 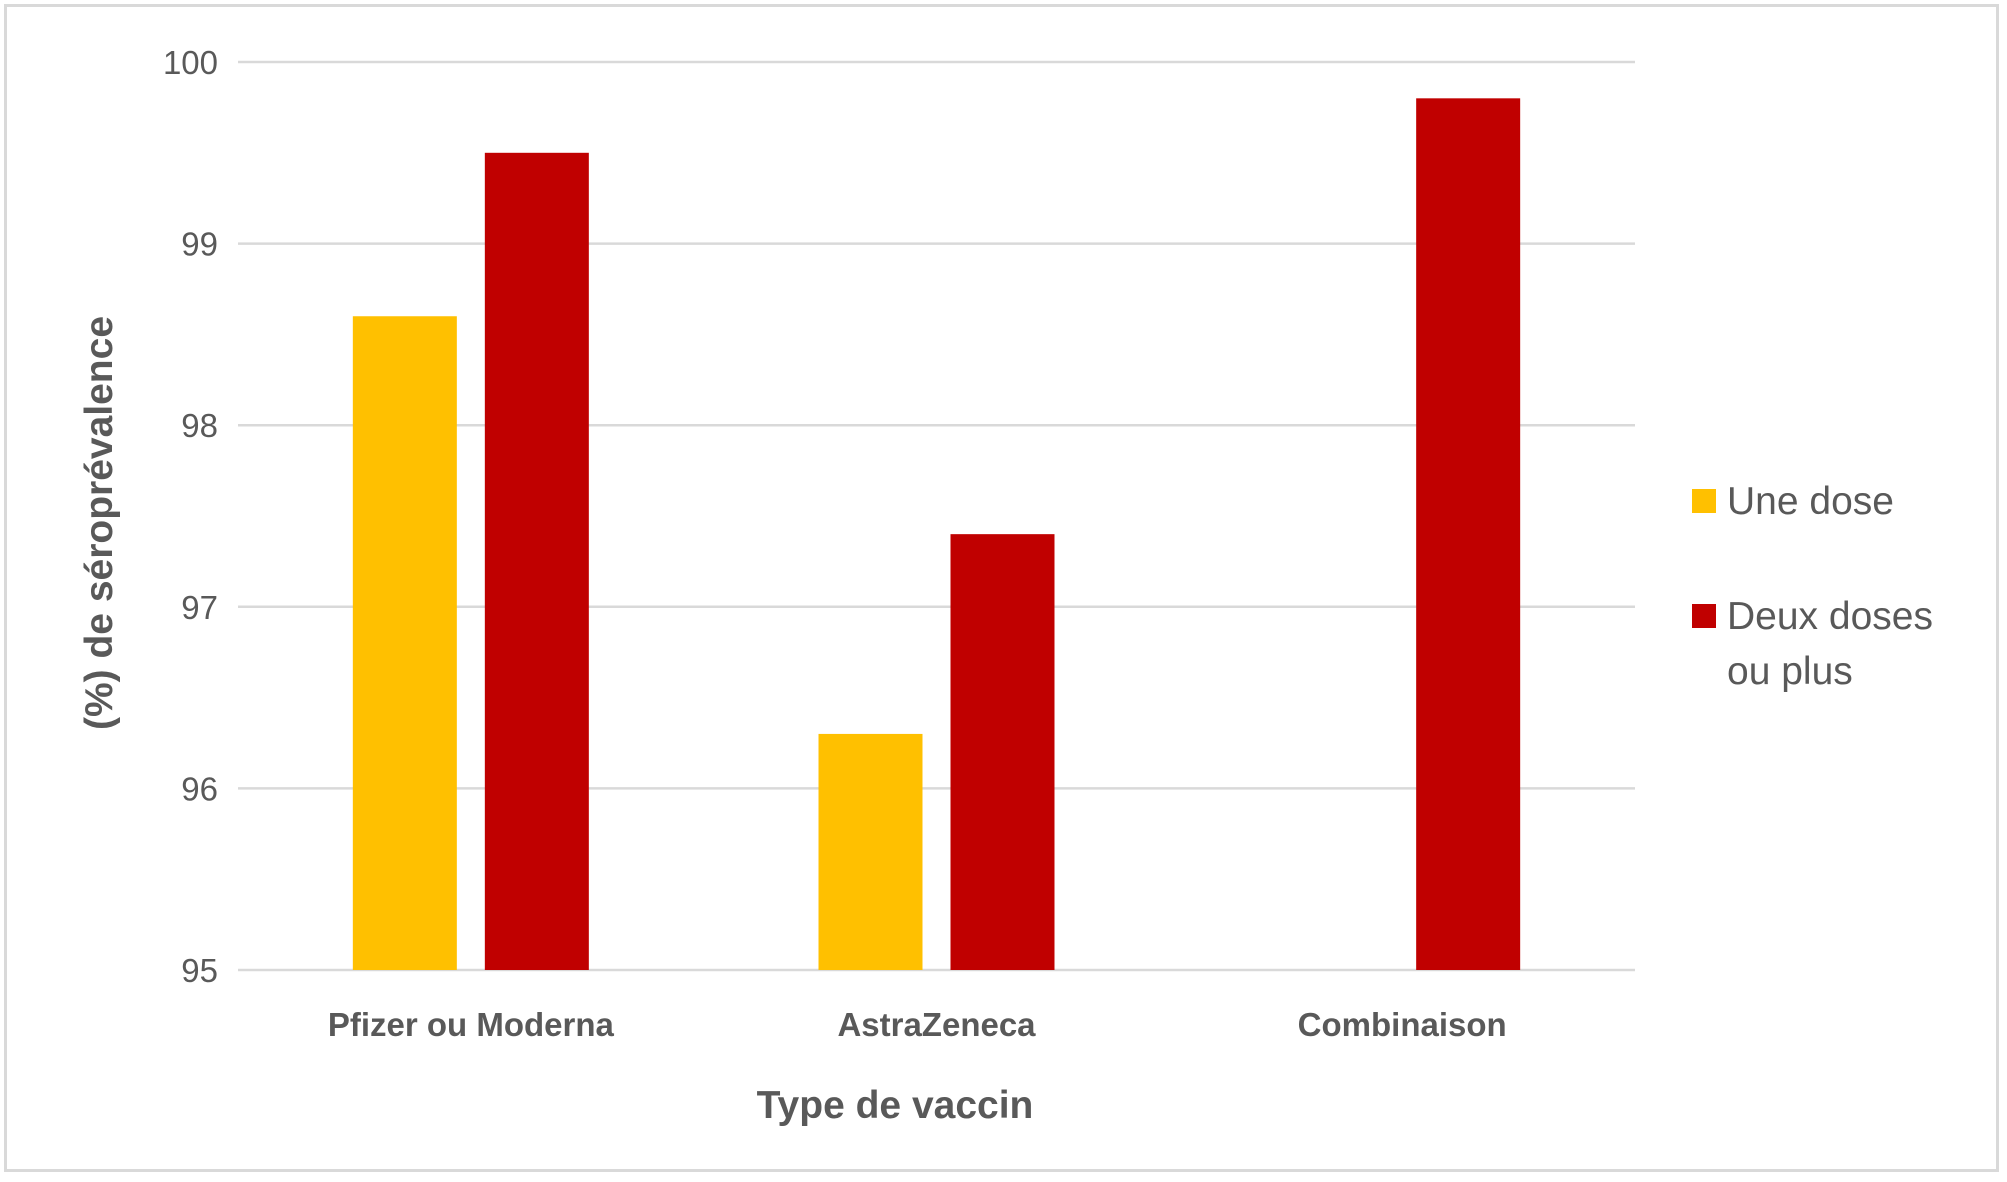 I want to click on y-tick-label: 100, so click(x=190, y=62).